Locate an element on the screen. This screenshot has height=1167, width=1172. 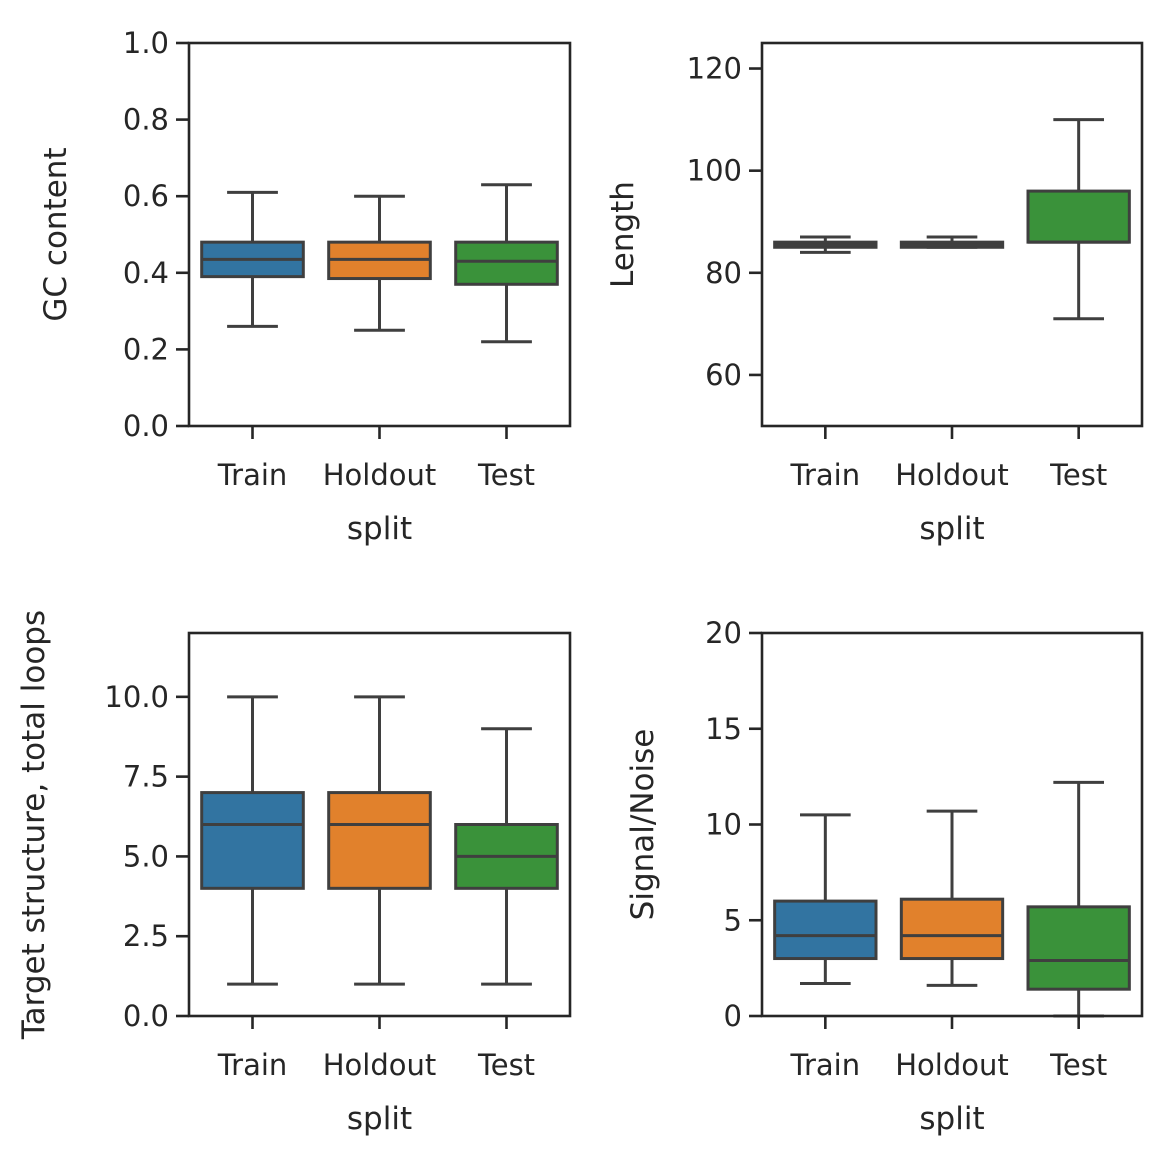
y-tick-label: 0.8 is located at coordinates (146, 120).